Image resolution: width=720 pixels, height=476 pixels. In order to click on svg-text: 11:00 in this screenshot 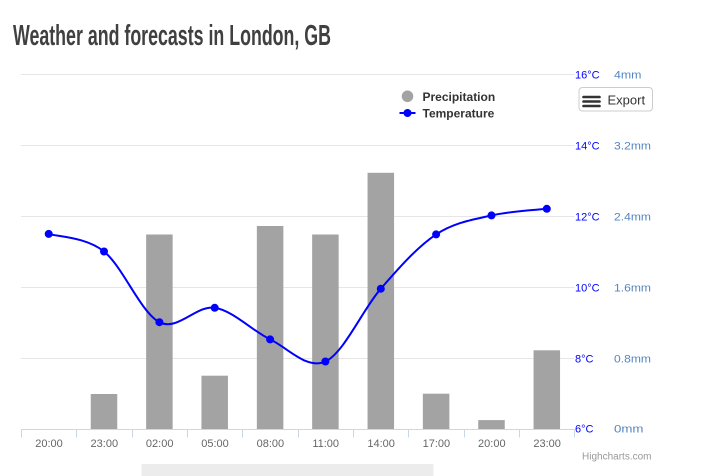, I will do `click(325, 444)`.